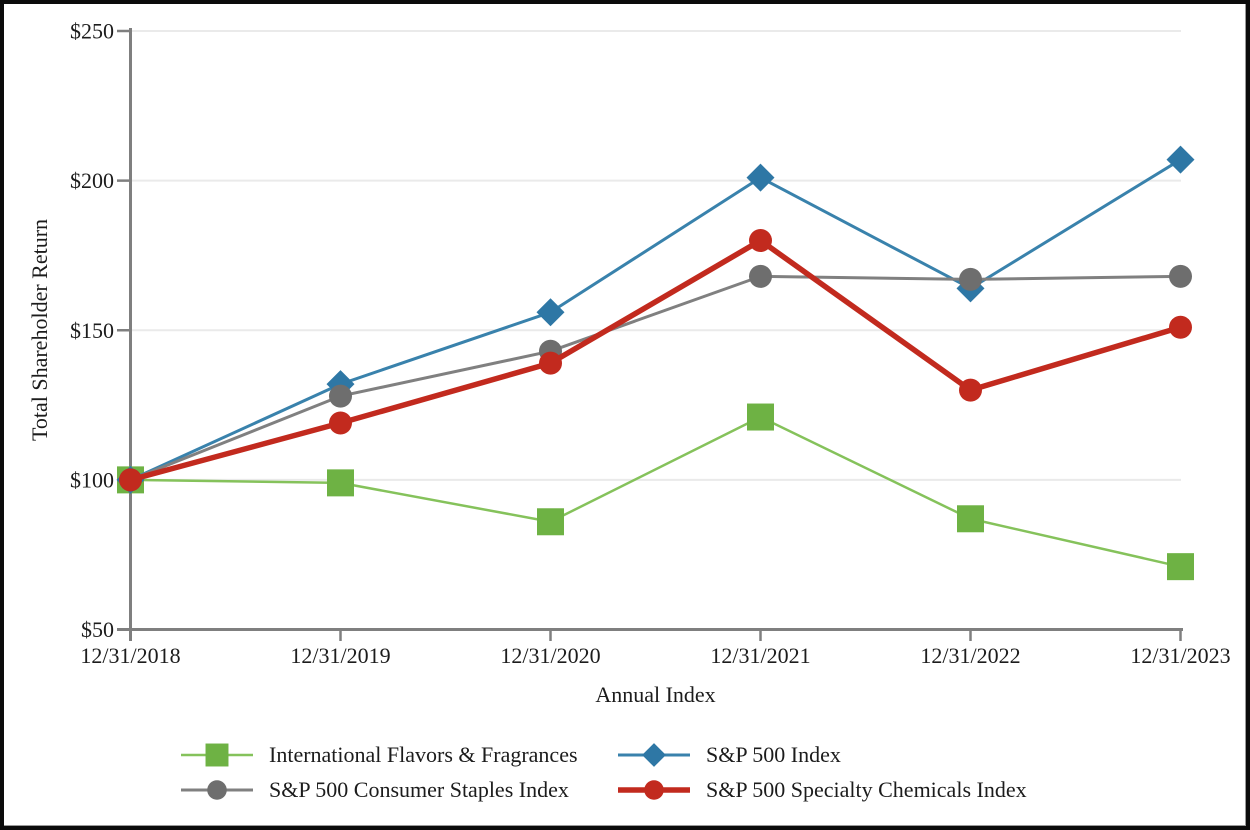 This screenshot has width=1250, height=830. Describe the element at coordinates (654, 755) in the screenshot. I see `blue-diamond-marker-icon` at that location.